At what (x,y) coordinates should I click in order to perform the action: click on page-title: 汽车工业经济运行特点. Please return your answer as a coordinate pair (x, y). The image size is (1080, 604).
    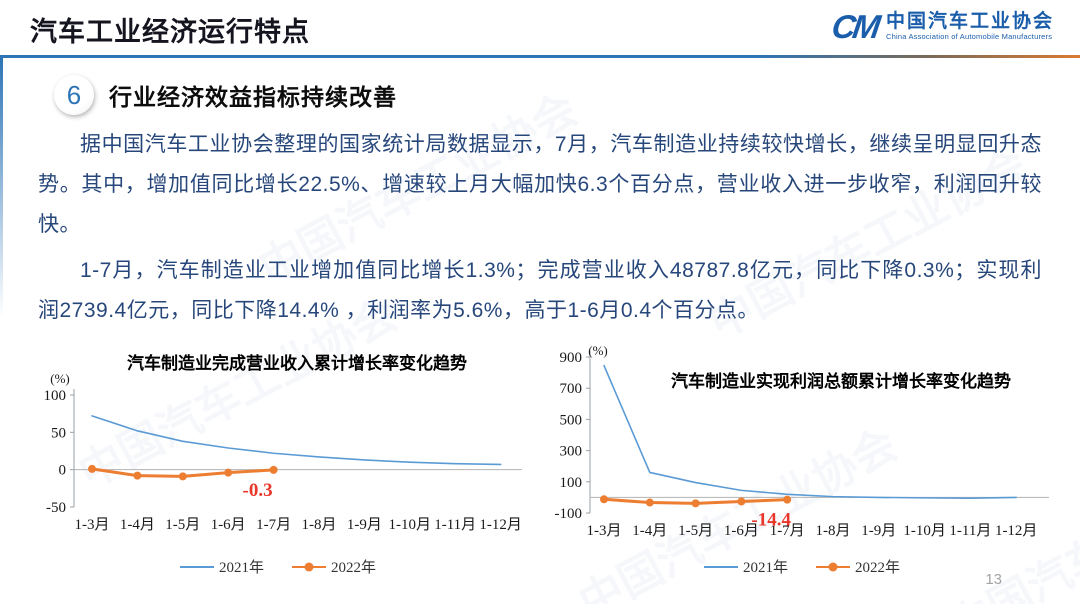
    Looking at the image, I should click on (170, 32).